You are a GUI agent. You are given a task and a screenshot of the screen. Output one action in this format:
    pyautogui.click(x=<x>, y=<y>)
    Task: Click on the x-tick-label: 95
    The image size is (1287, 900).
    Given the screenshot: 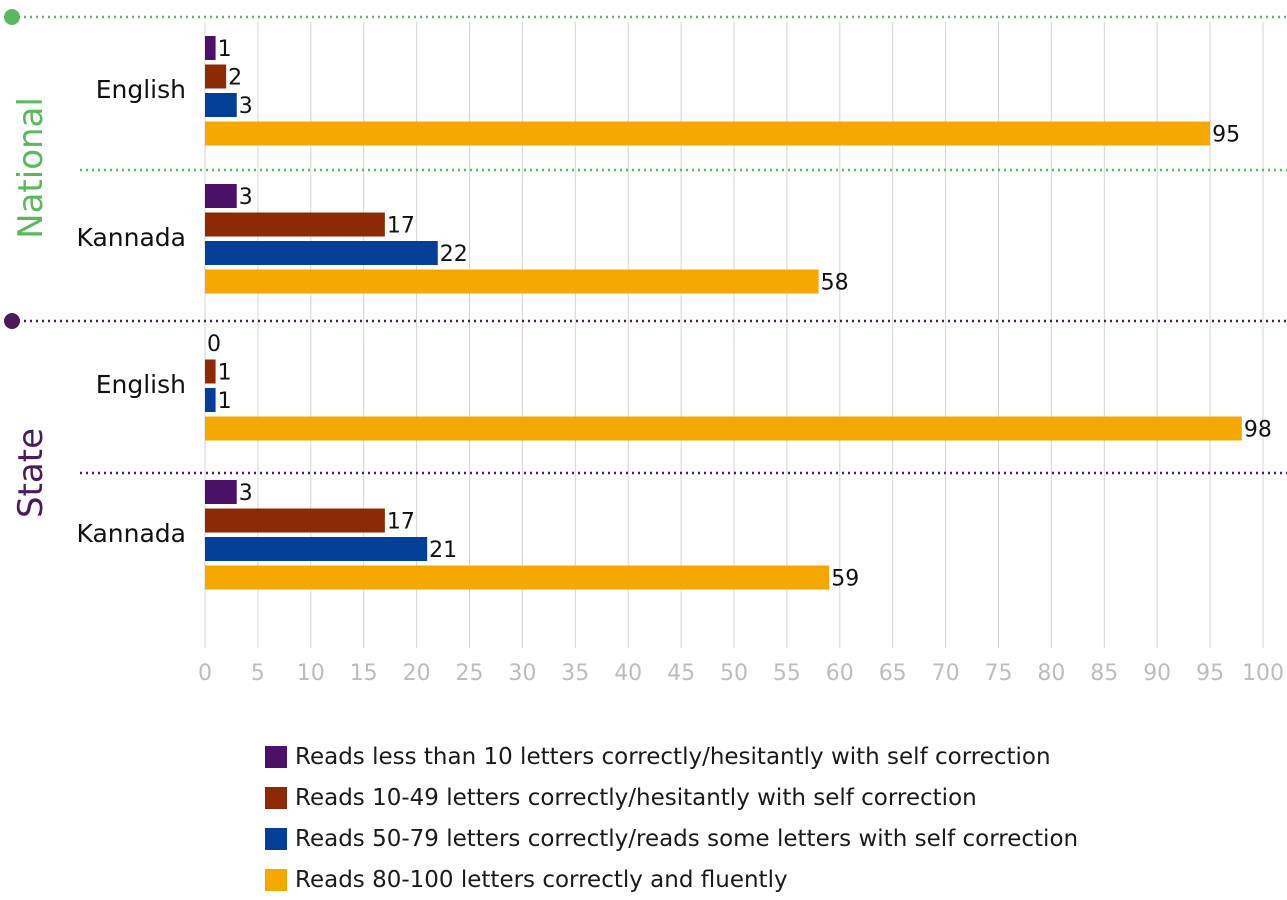 What is the action you would take?
    pyautogui.click(x=1210, y=673)
    